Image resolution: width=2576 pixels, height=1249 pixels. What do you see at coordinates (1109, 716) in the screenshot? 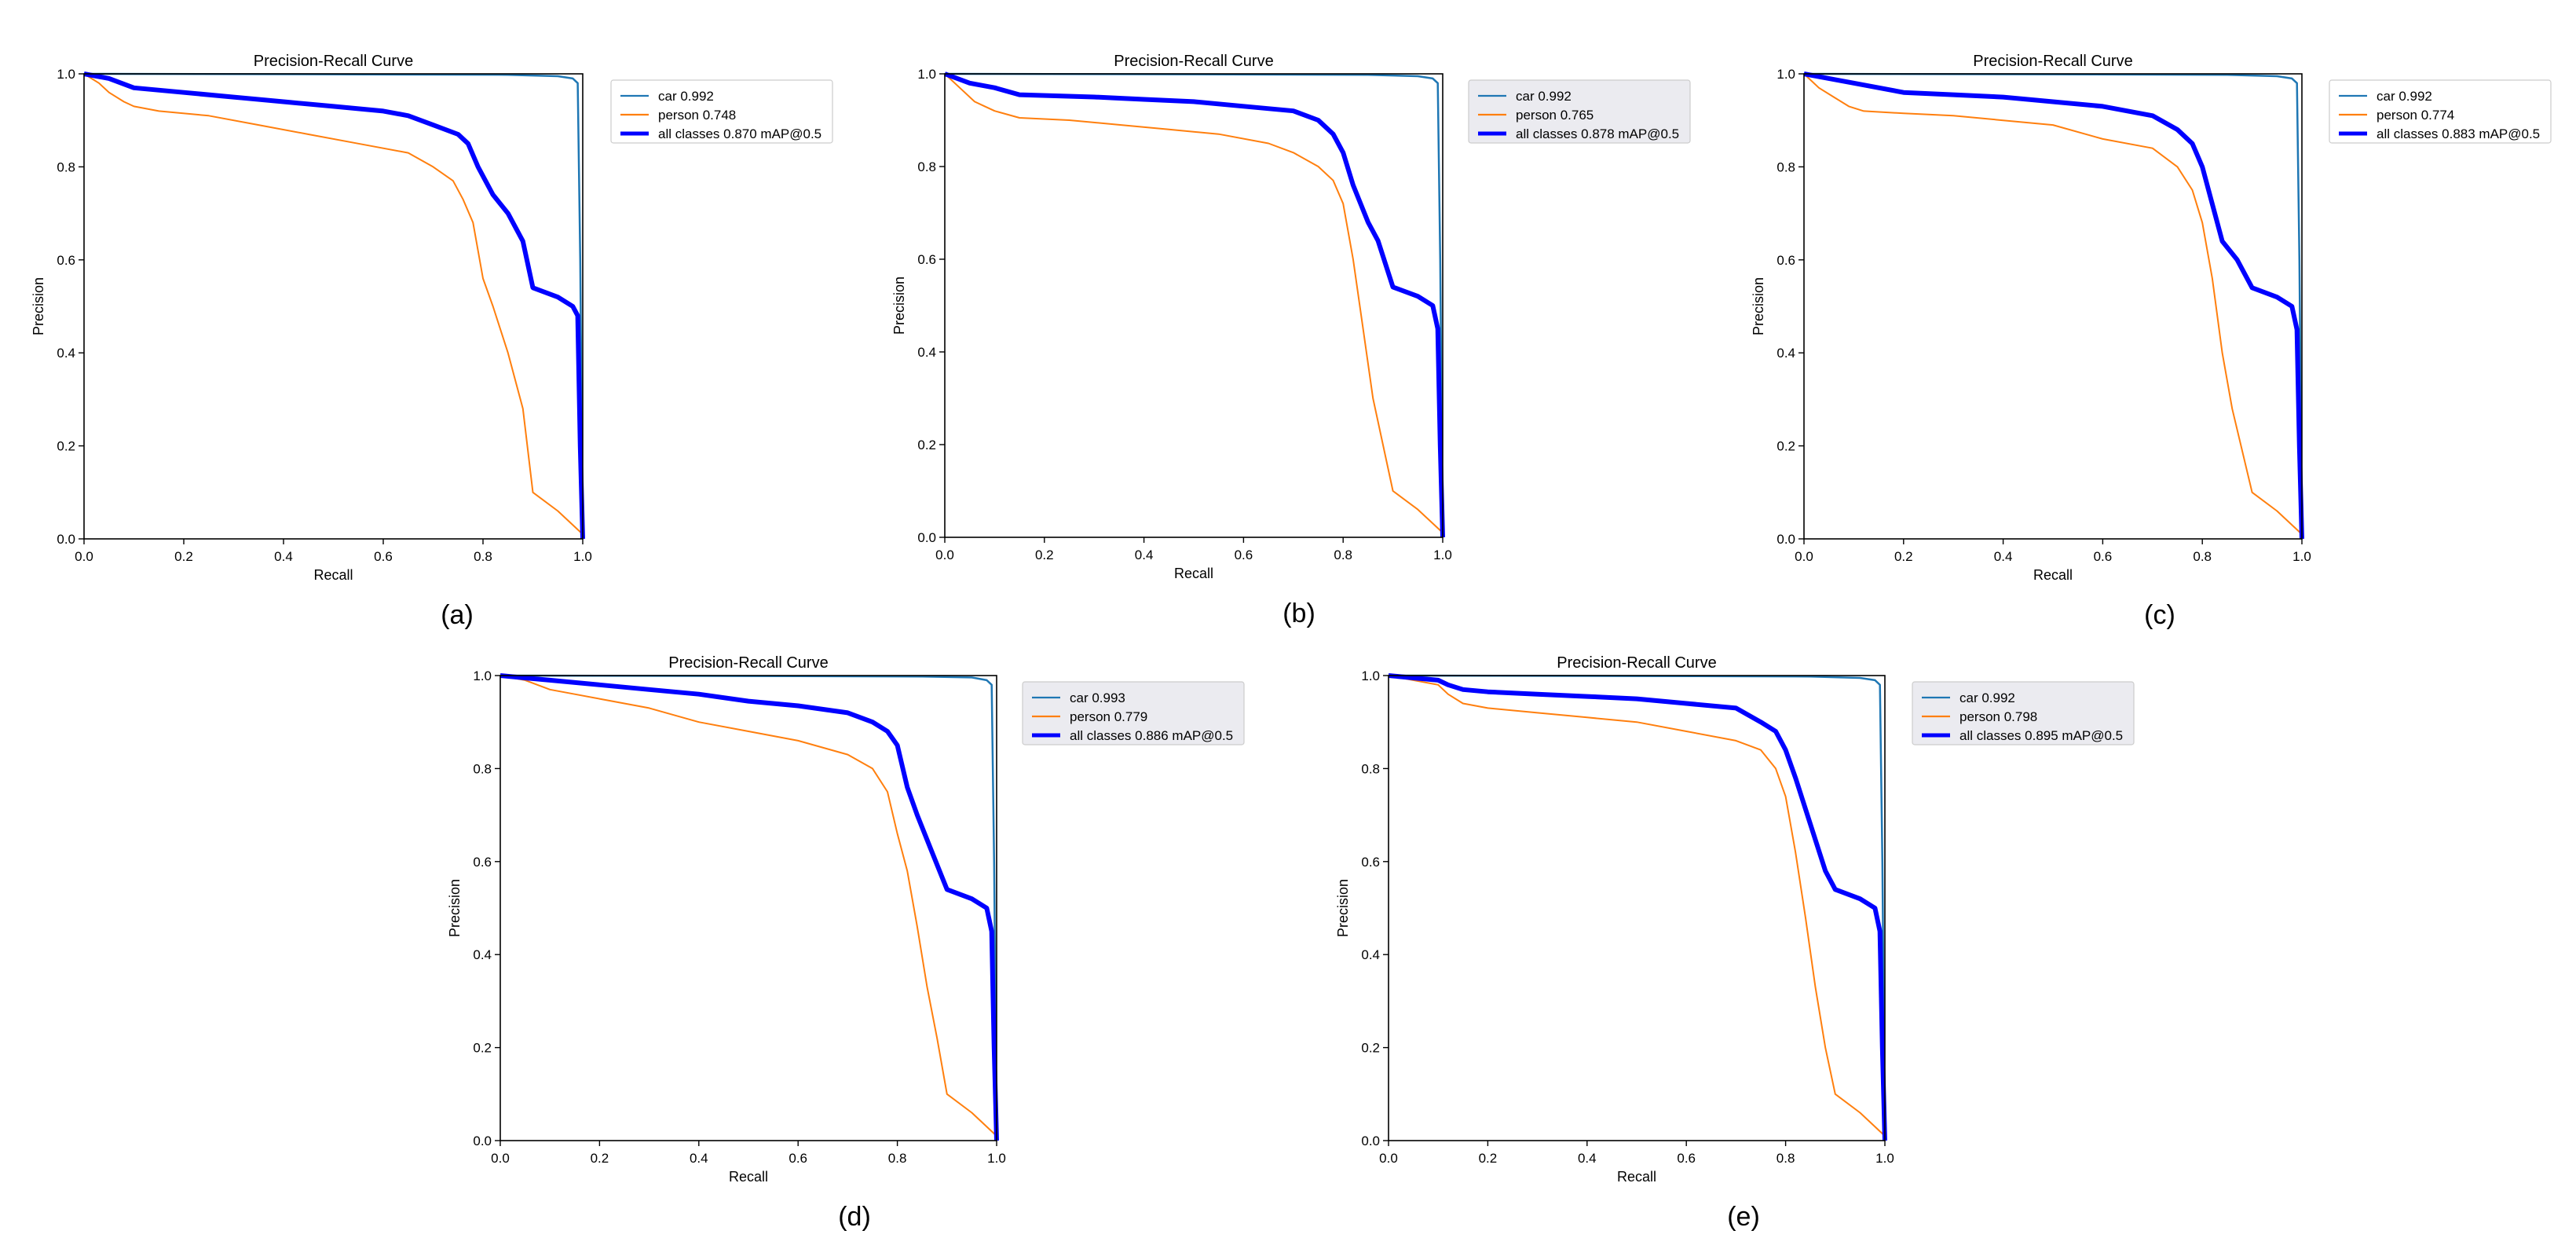
I see `legend-label-person: person 0.779` at bounding box center [1109, 716].